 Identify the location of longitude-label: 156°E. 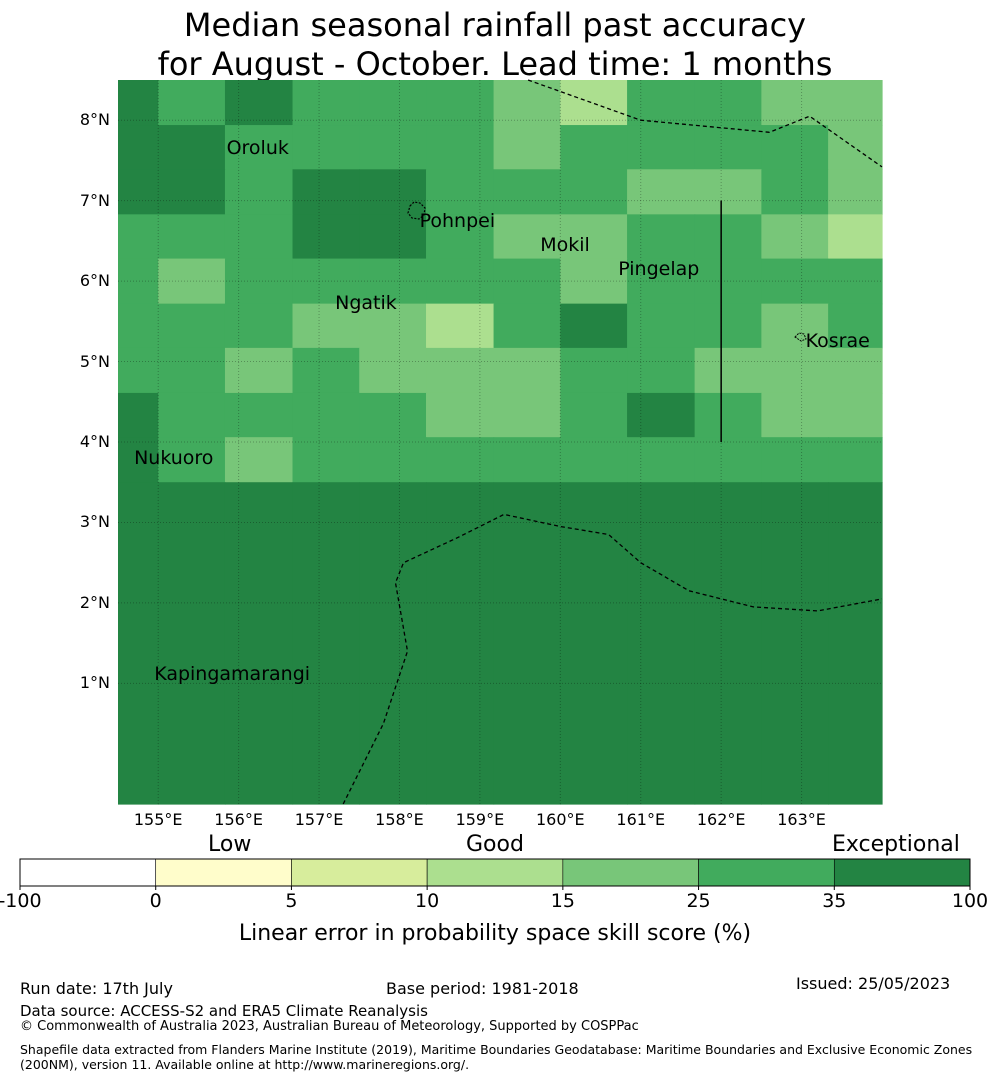
(238, 819).